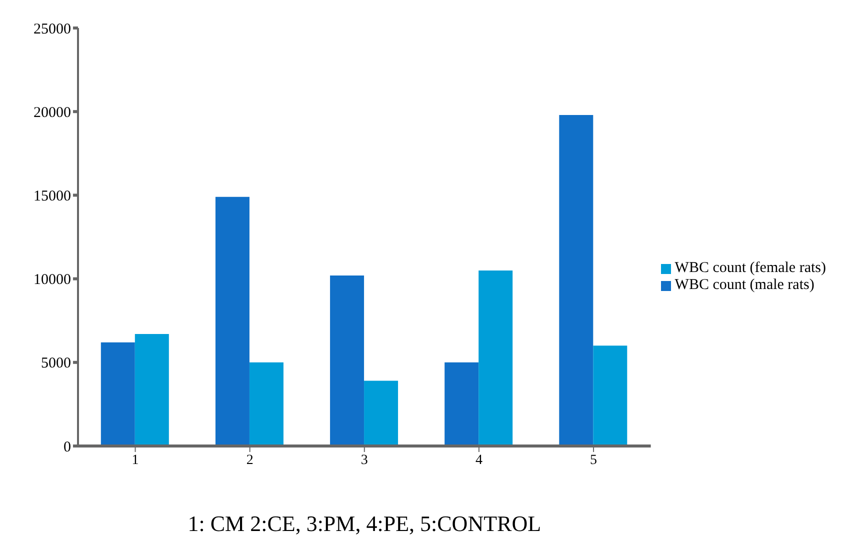 The height and width of the screenshot is (554, 854). What do you see at coordinates (52, 280) in the screenshot?
I see `y-tick-label: 10000` at bounding box center [52, 280].